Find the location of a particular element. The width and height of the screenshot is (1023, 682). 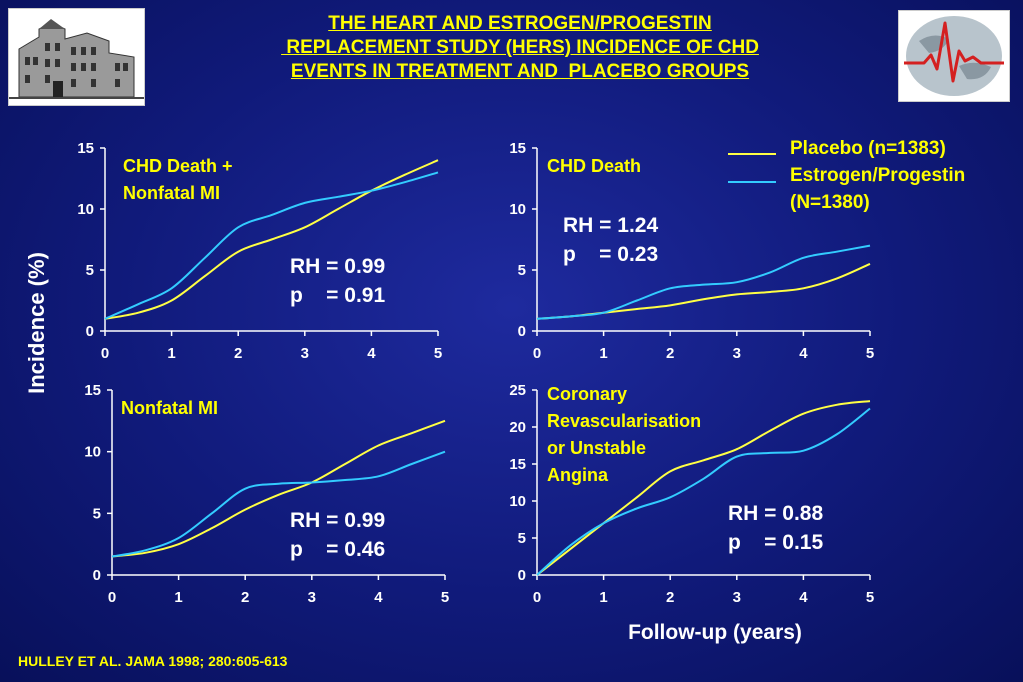

rh-annotation-line: RH = 1.24 is located at coordinates (610, 225).